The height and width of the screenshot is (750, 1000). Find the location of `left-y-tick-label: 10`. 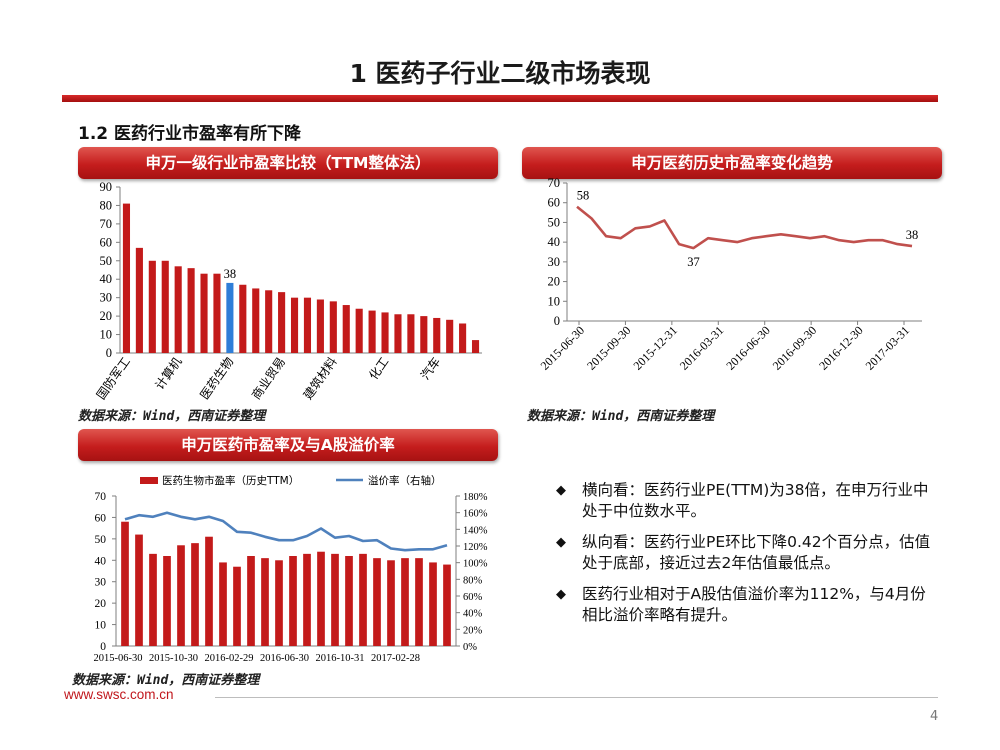

left-y-tick-label: 10 is located at coordinates (101, 626).